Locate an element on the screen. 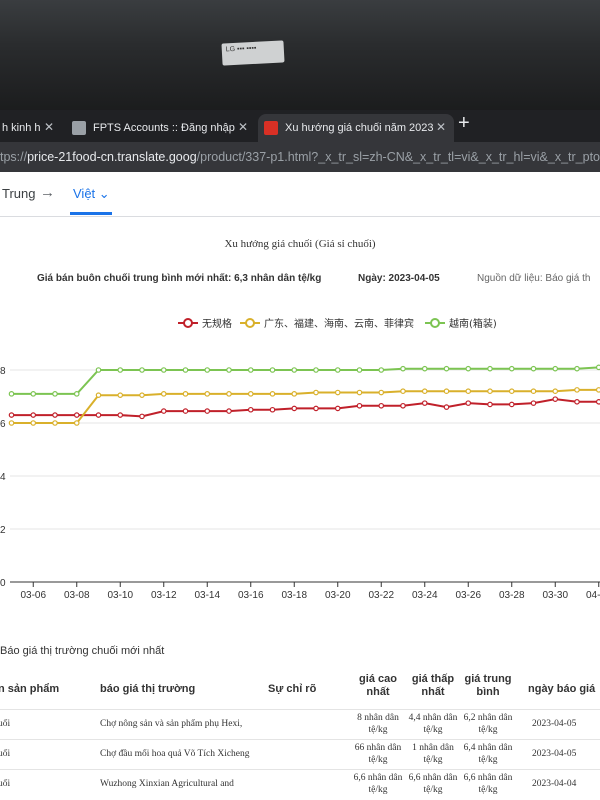 The height and width of the screenshot is (800, 600). x-tick-label: 03-14 is located at coordinates (207, 595).